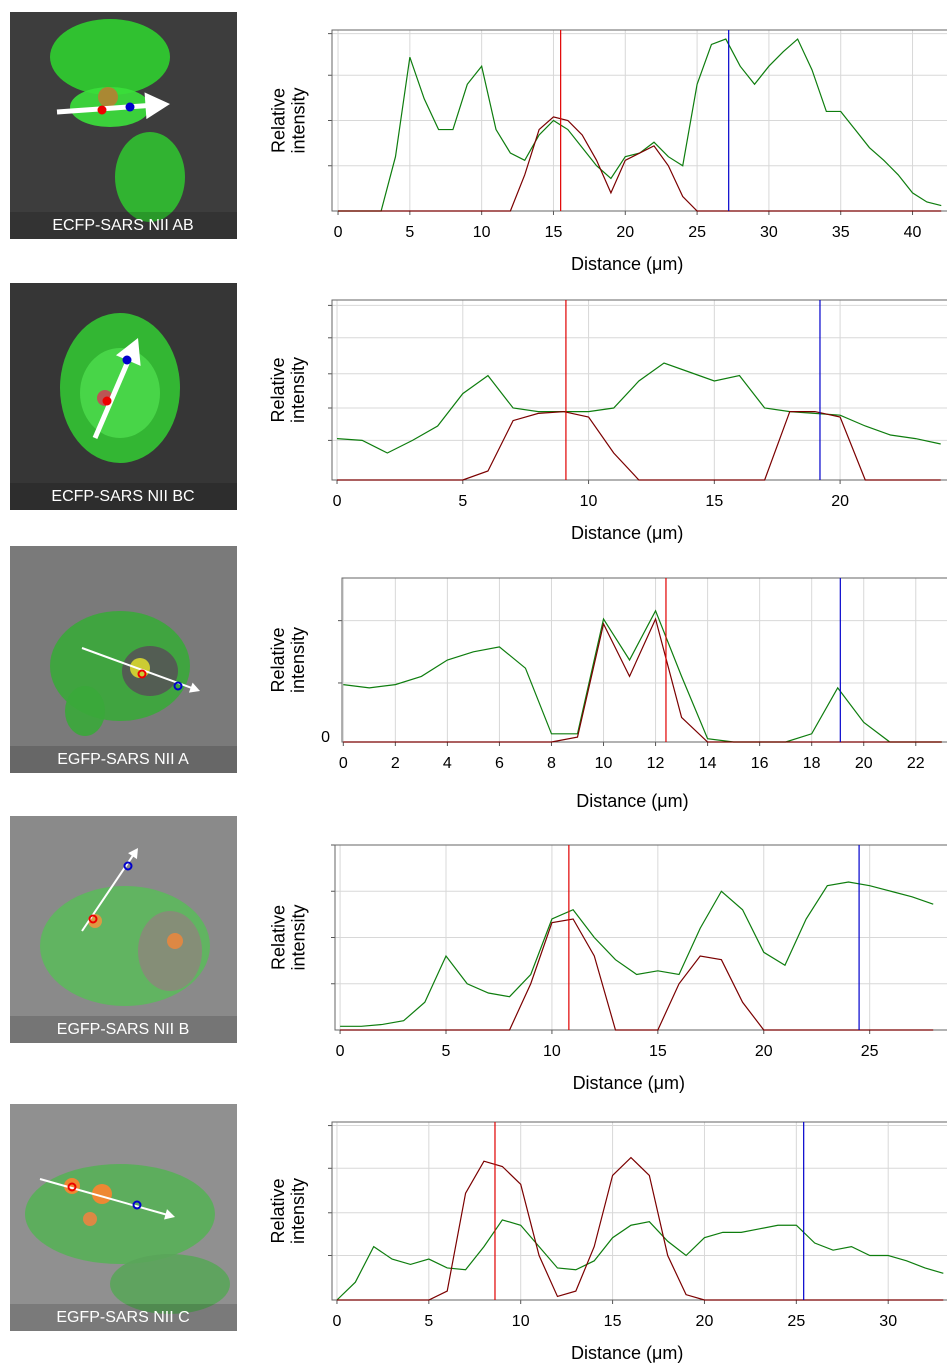 This screenshot has height=1366, width=947. What do you see at coordinates (913, 232) in the screenshot?
I see `x-tick-label: 40` at bounding box center [913, 232].